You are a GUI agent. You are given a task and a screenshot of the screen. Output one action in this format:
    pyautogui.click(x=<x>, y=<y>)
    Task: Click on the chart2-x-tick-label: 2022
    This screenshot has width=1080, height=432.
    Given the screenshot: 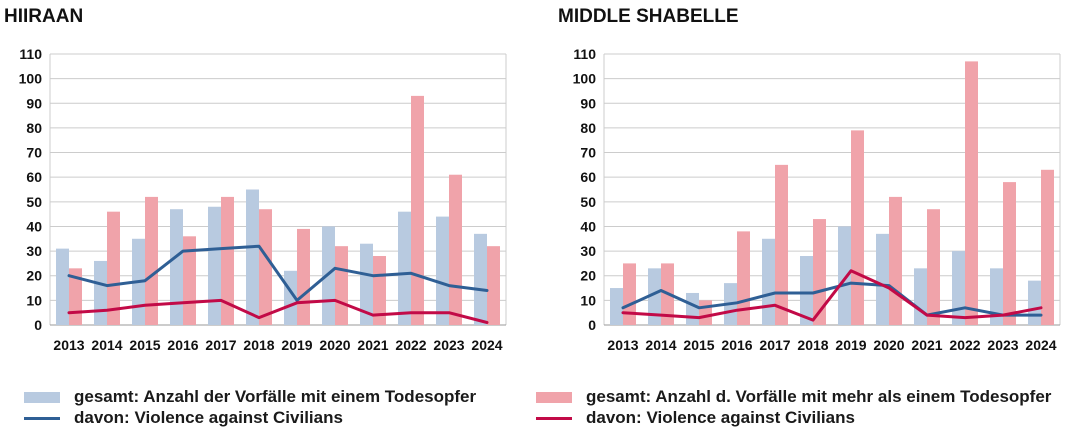 What is the action you would take?
    pyautogui.click(x=964, y=345)
    